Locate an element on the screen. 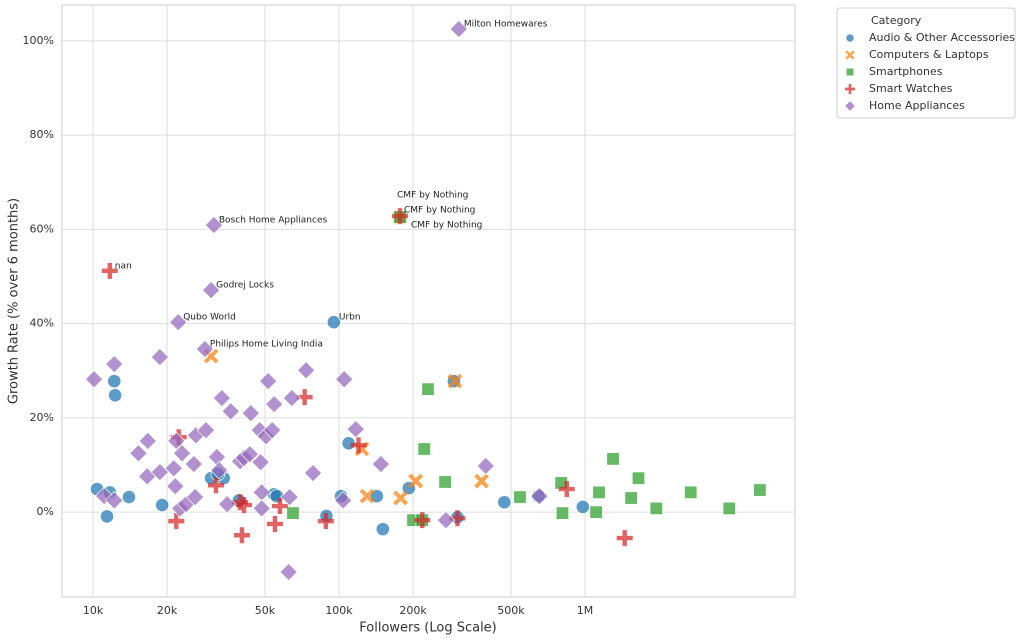 The image size is (1024, 640). x-tick-label: 20k is located at coordinates (167, 610).